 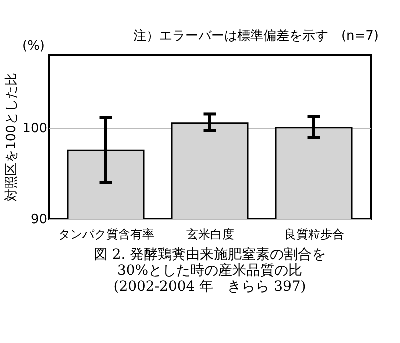 What do you see at coordinates (35, 128) in the screenshot?
I see `y-tick-label: 100` at bounding box center [35, 128].